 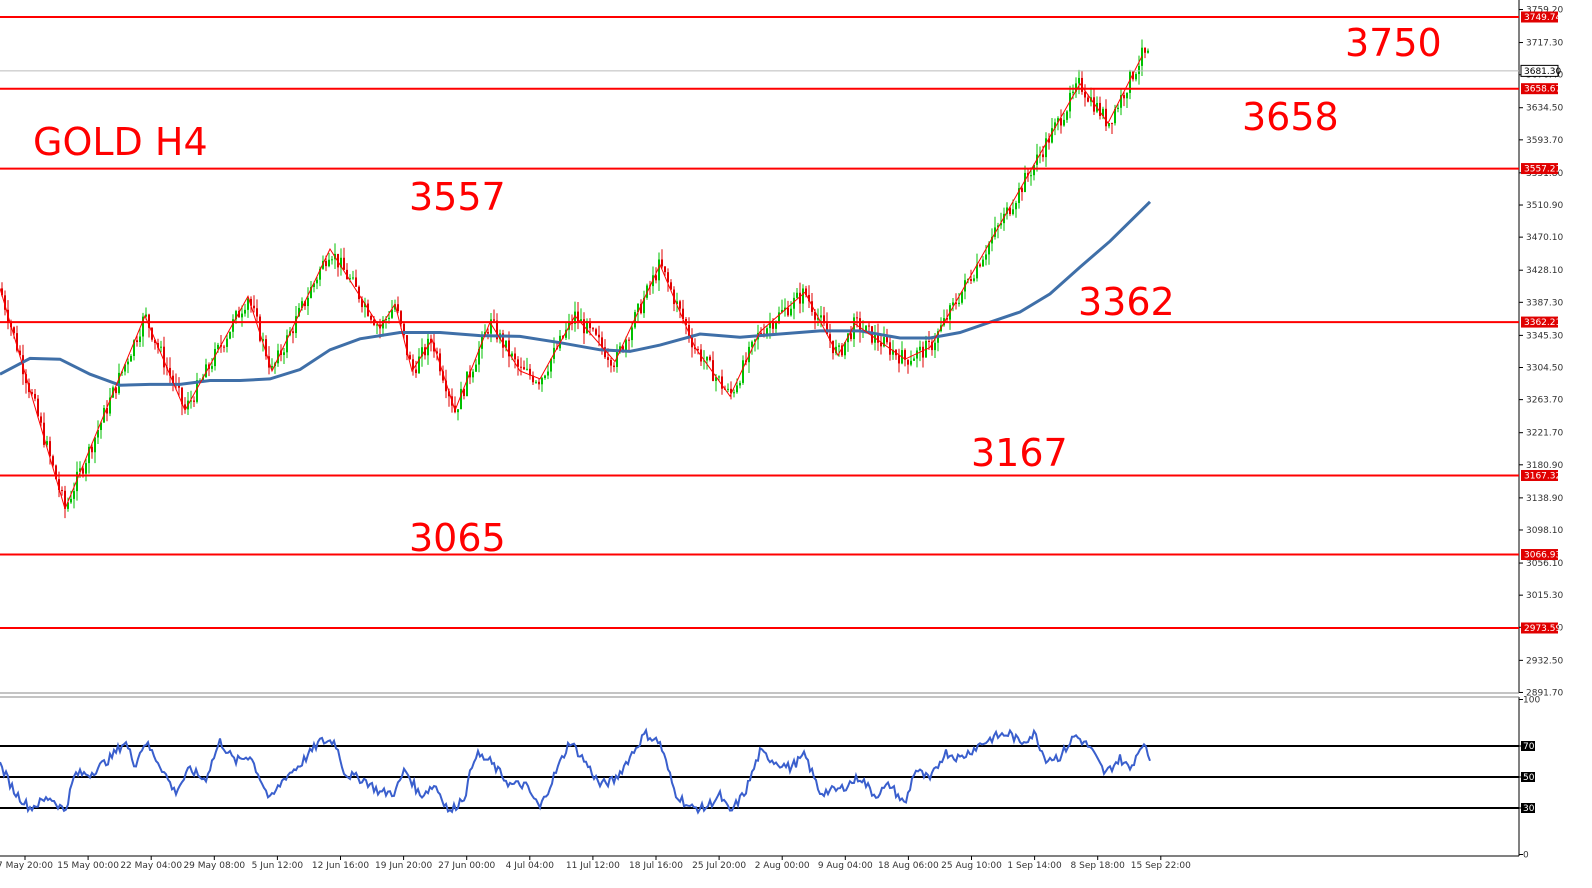 What do you see at coordinates (26, 866) in the screenshot?
I see `x-tick-label: 7 May 20:00` at bounding box center [26, 866].